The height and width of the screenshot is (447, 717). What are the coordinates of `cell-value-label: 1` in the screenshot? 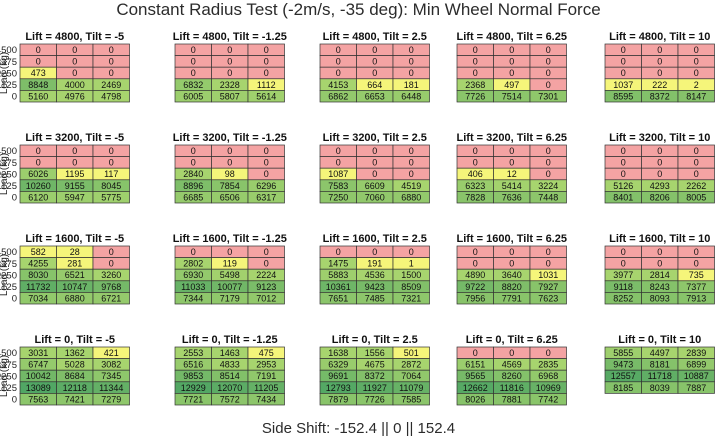 It's located at (411, 264).